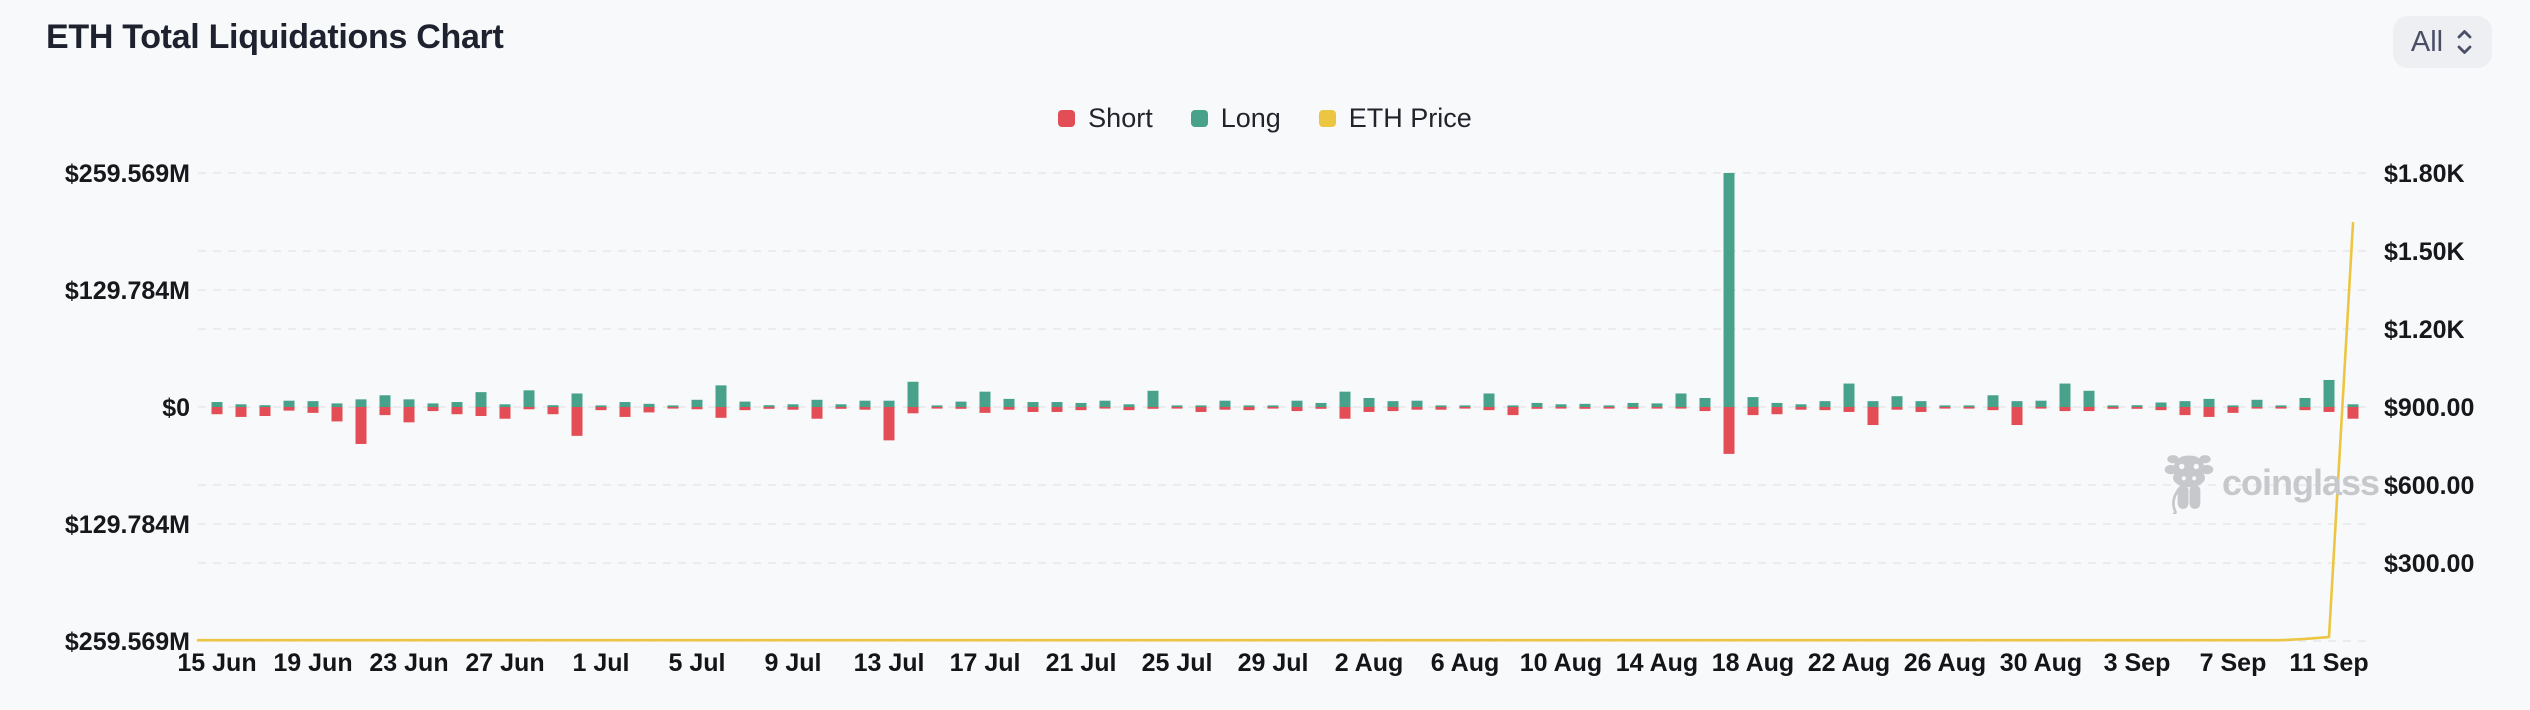  Describe the element at coordinates (1395, 118) in the screenshot. I see `legend-item-eth-price: ETH Price` at that location.